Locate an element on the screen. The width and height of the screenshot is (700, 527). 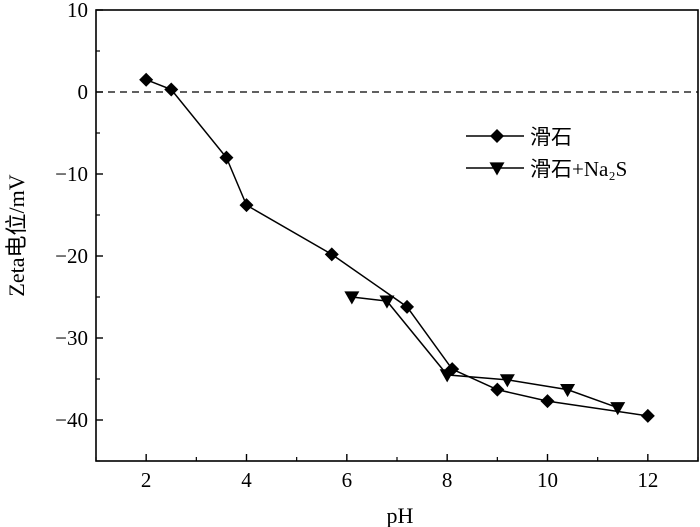
y-axis-label: Zeta电位/mV is located at coordinates (16, 235).